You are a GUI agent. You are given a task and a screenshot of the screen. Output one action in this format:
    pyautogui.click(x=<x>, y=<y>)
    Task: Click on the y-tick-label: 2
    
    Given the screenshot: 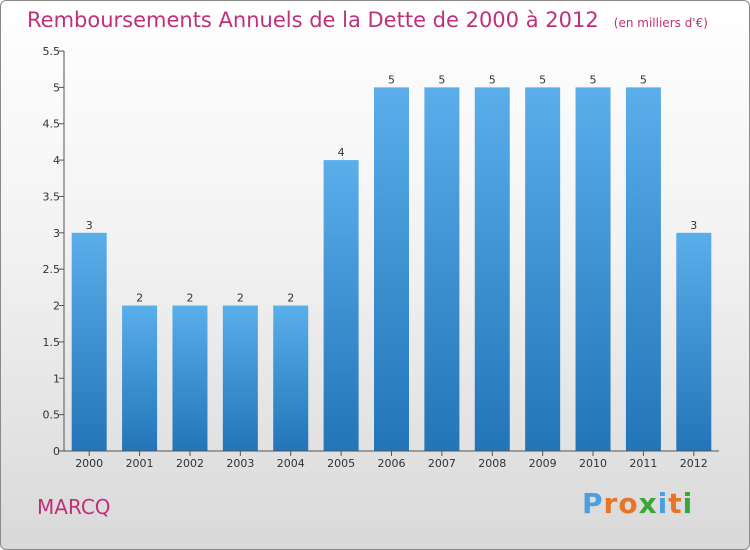 What is the action you would take?
    pyautogui.click(x=56, y=306)
    